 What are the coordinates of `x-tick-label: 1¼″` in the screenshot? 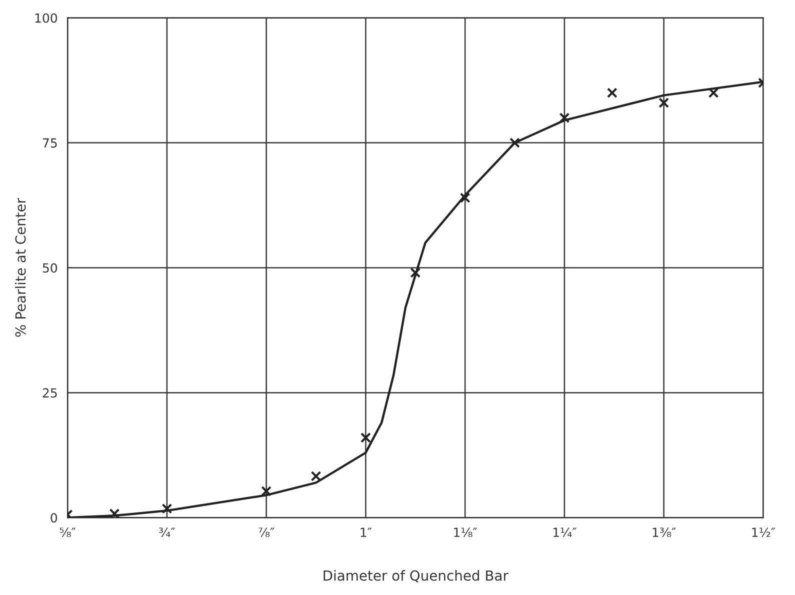 It's located at (565, 533).